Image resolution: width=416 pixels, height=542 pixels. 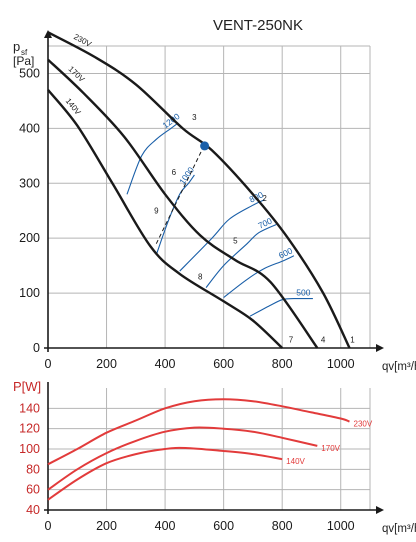 What do you see at coordinates (323, 340) in the screenshot?
I see `point-label: 4` at bounding box center [323, 340].